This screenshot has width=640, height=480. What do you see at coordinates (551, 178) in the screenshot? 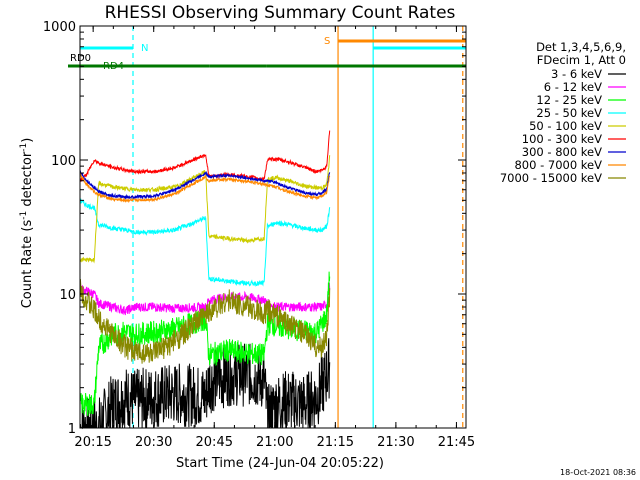
I see `legend-label: 7000 - 15000 keV` at bounding box center [551, 178].